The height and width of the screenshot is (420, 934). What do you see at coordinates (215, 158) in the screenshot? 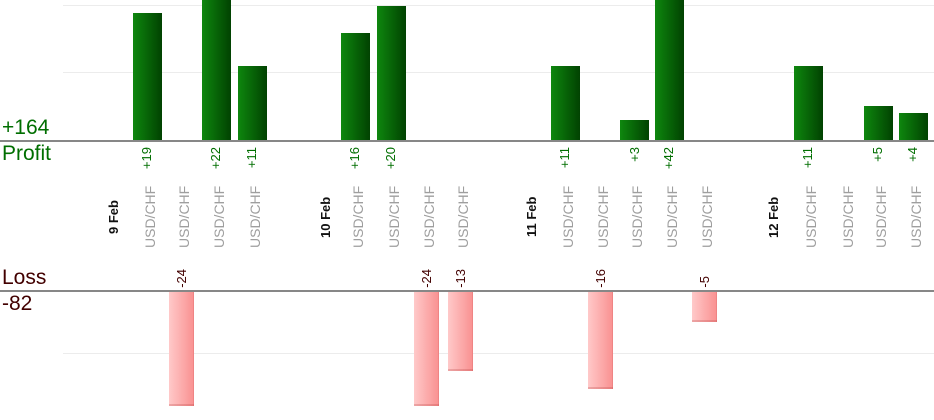
I see `profit-value-label: +22` at bounding box center [215, 158].